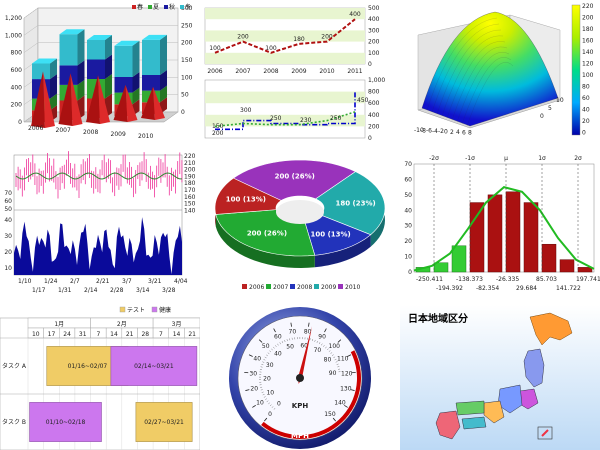 This screenshot has width=600, height=450. Describe the element at coordinates (374, 92) in the screenshot. I see `y-tick-label: 800` at that location.